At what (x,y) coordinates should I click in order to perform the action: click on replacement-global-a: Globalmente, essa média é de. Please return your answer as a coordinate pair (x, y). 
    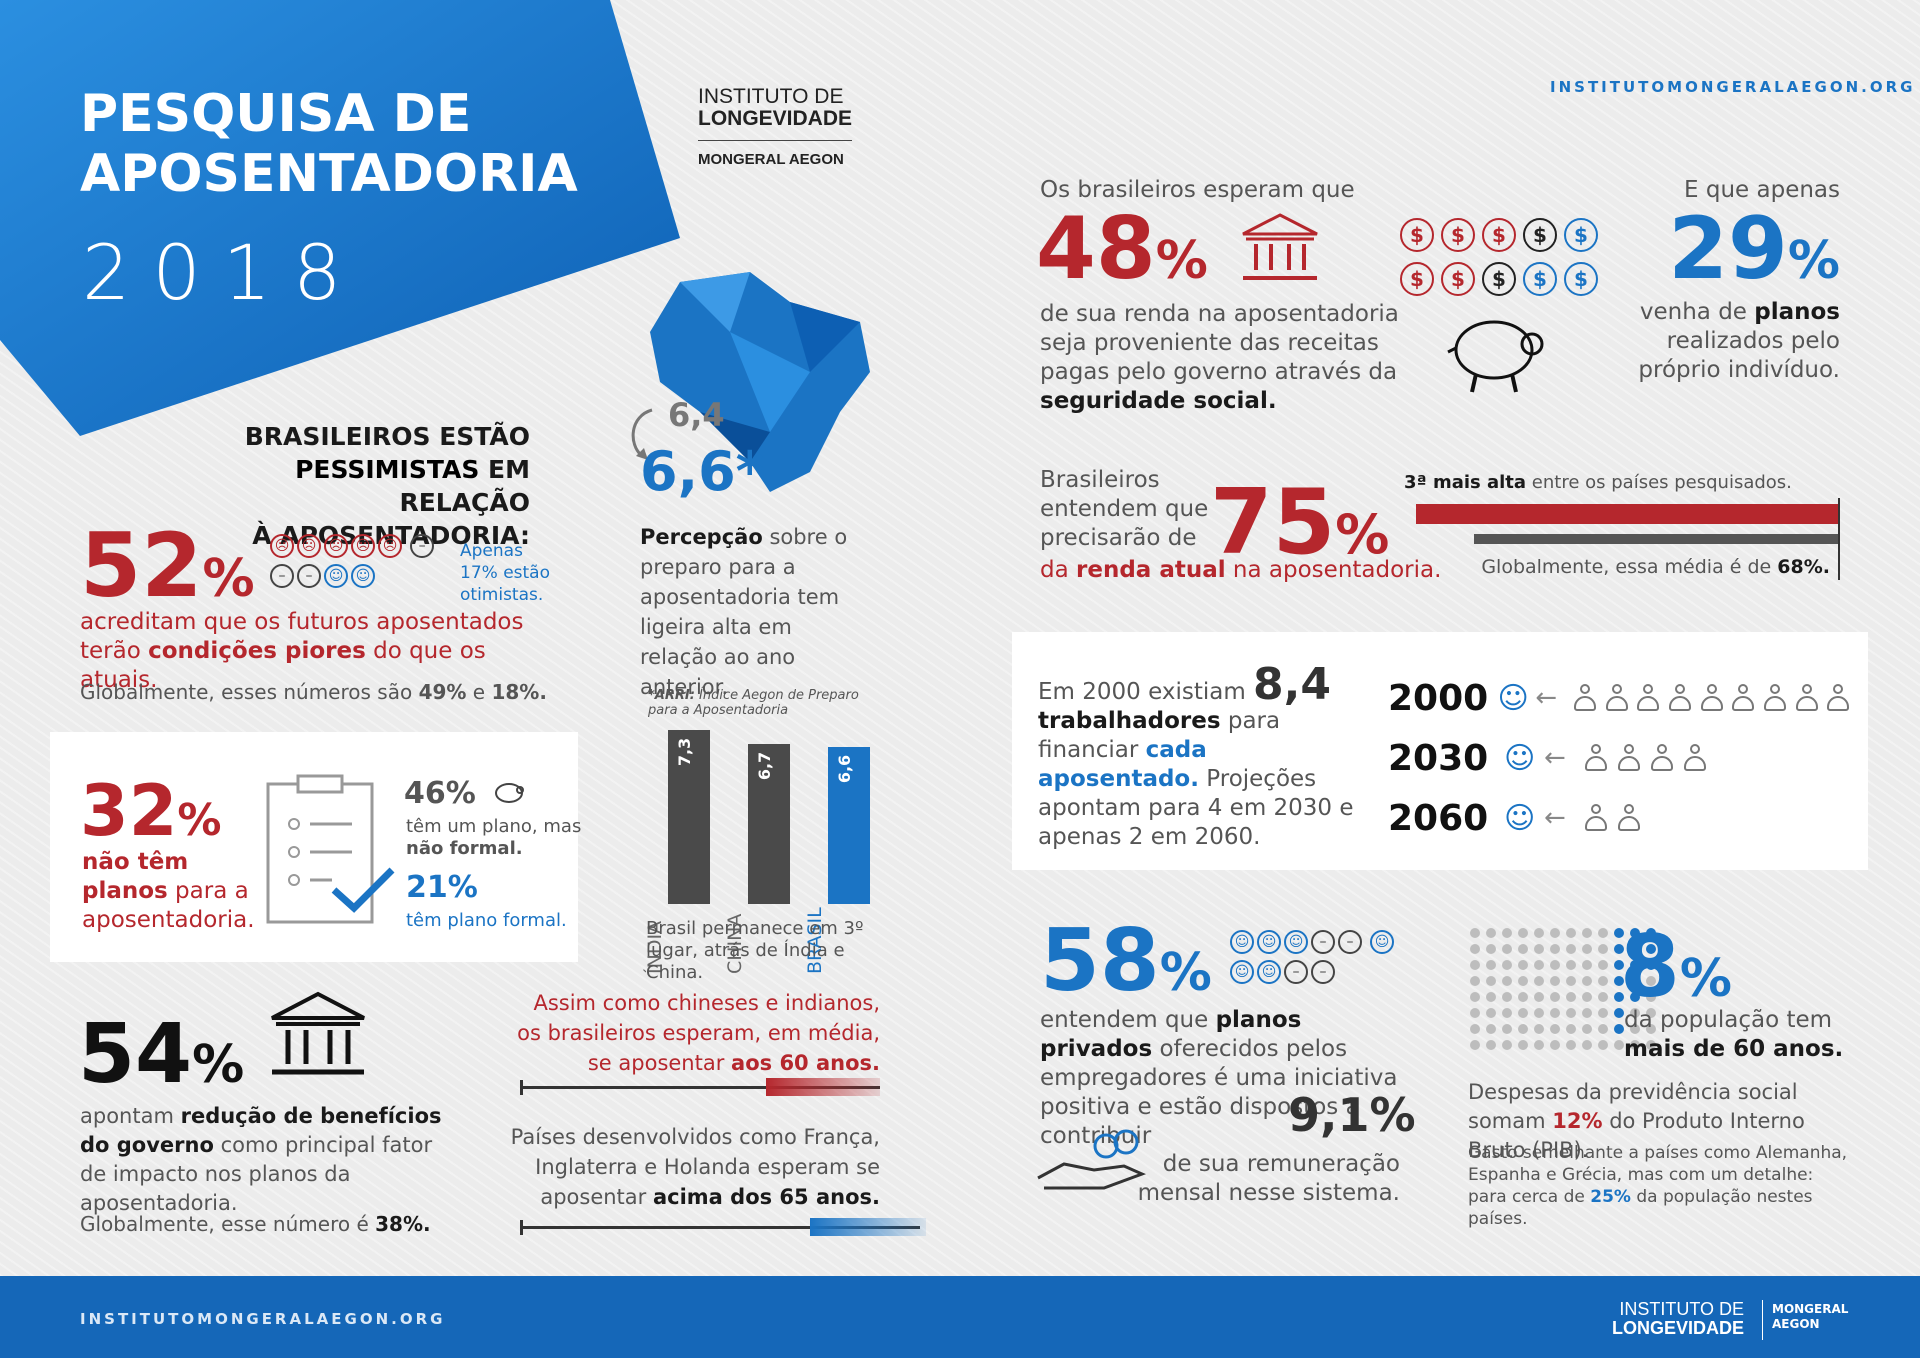
    Looking at the image, I should click on (1629, 567).